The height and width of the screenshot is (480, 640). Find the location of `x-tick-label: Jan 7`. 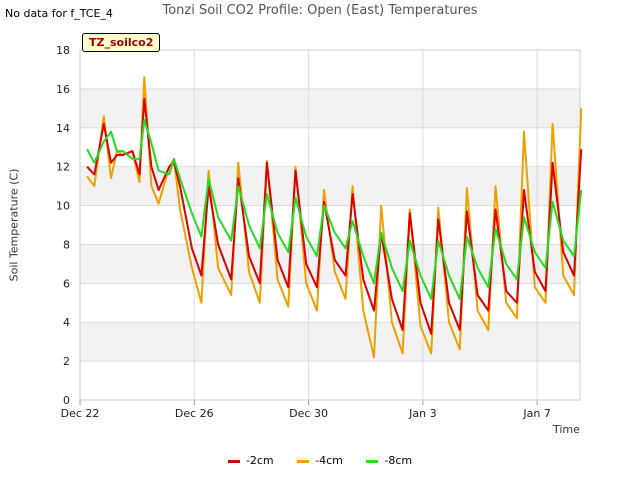

x-tick-label: Jan 7 is located at coordinates (536, 413).